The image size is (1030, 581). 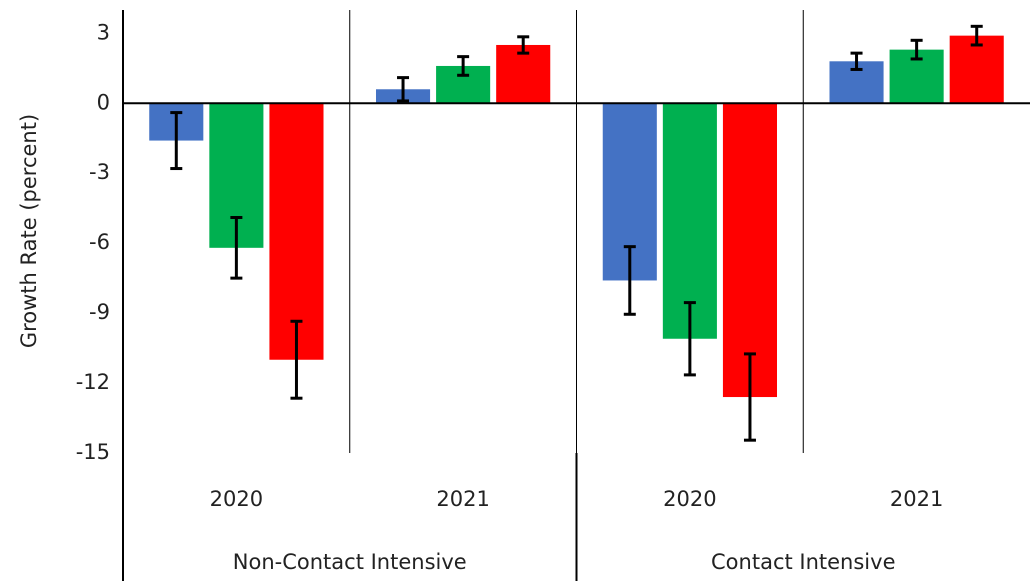 What do you see at coordinates (29, 231) in the screenshot?
I see `y-axis-title: Growth Rate (percent)` at bounding box center [29, 231].